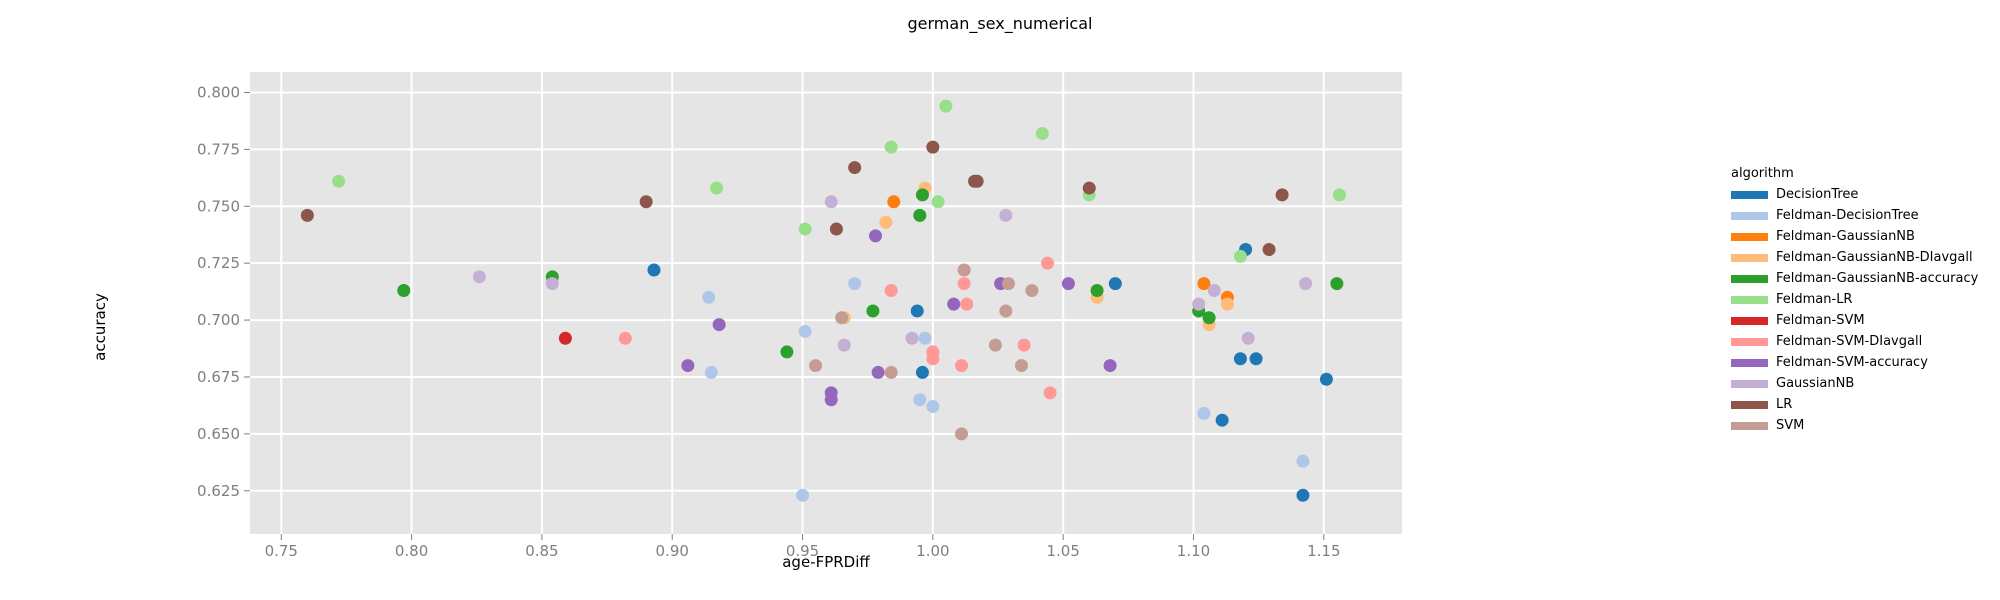  What do you see at coordinates (218, 434) in the screenshot?
I see `y-tick-label: 0.650` at bounding box center [218, 434].